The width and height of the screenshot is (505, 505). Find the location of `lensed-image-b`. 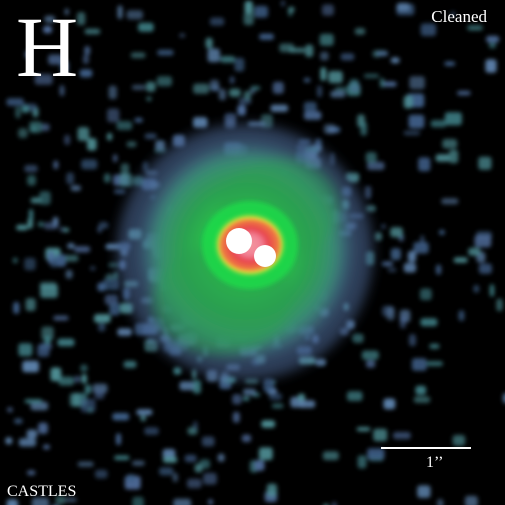

lensed-image-b is located at coordinates (265, 256).